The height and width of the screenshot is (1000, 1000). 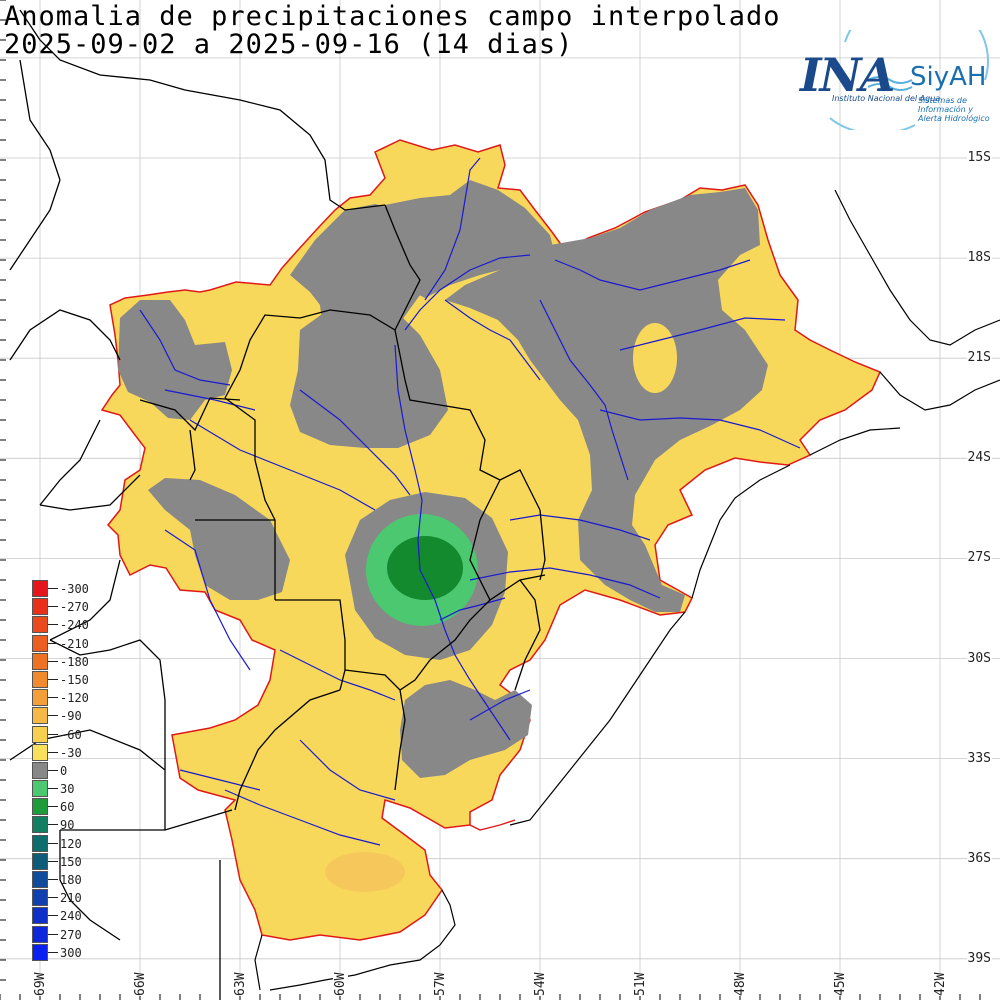 I want to click on latitude-label: 15S, so click(x=979, y=157).